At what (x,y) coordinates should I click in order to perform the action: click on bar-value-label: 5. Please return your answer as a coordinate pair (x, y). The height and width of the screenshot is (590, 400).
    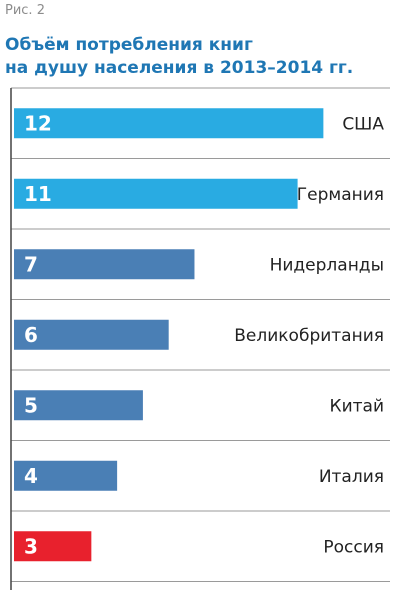
    Looking at the image, I should click on (31, 405).